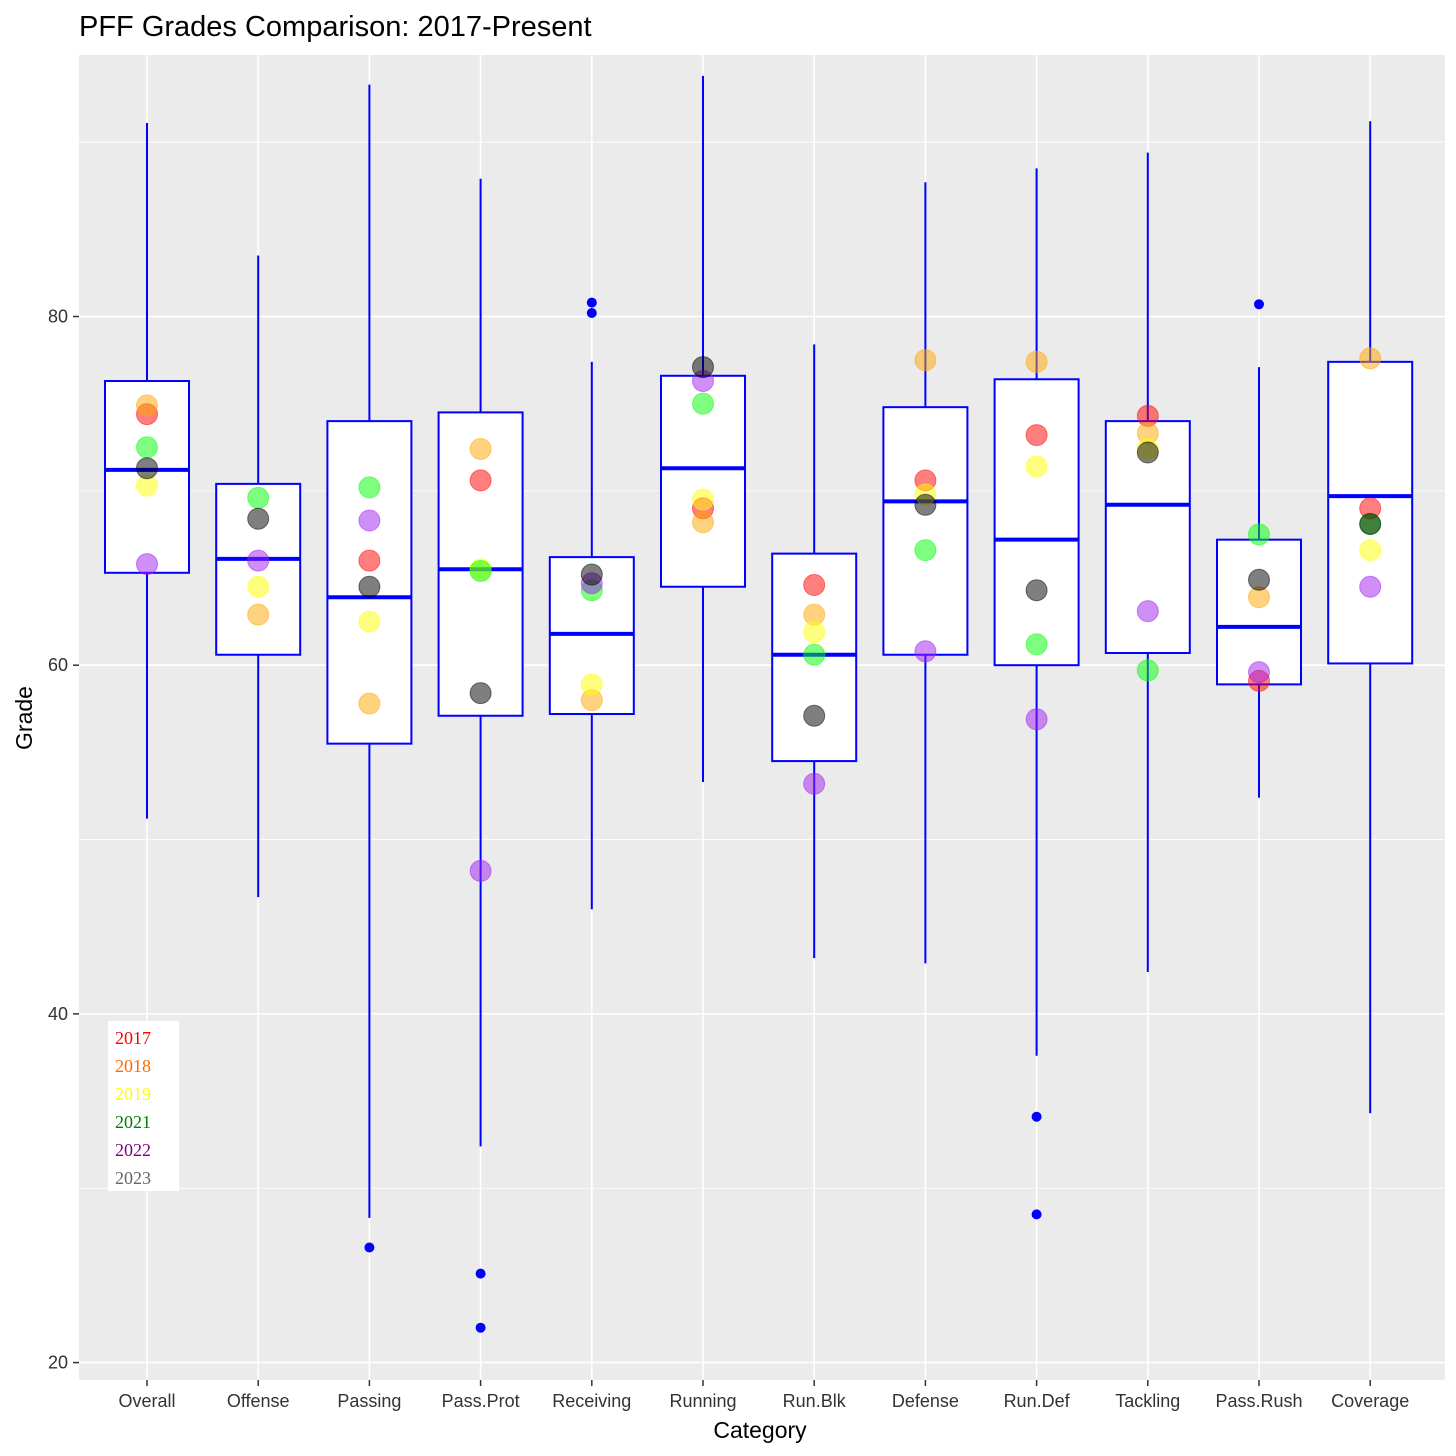 The image size is (1456, 1456). I want to click on y-tick-label: 80, so click(58, 317).